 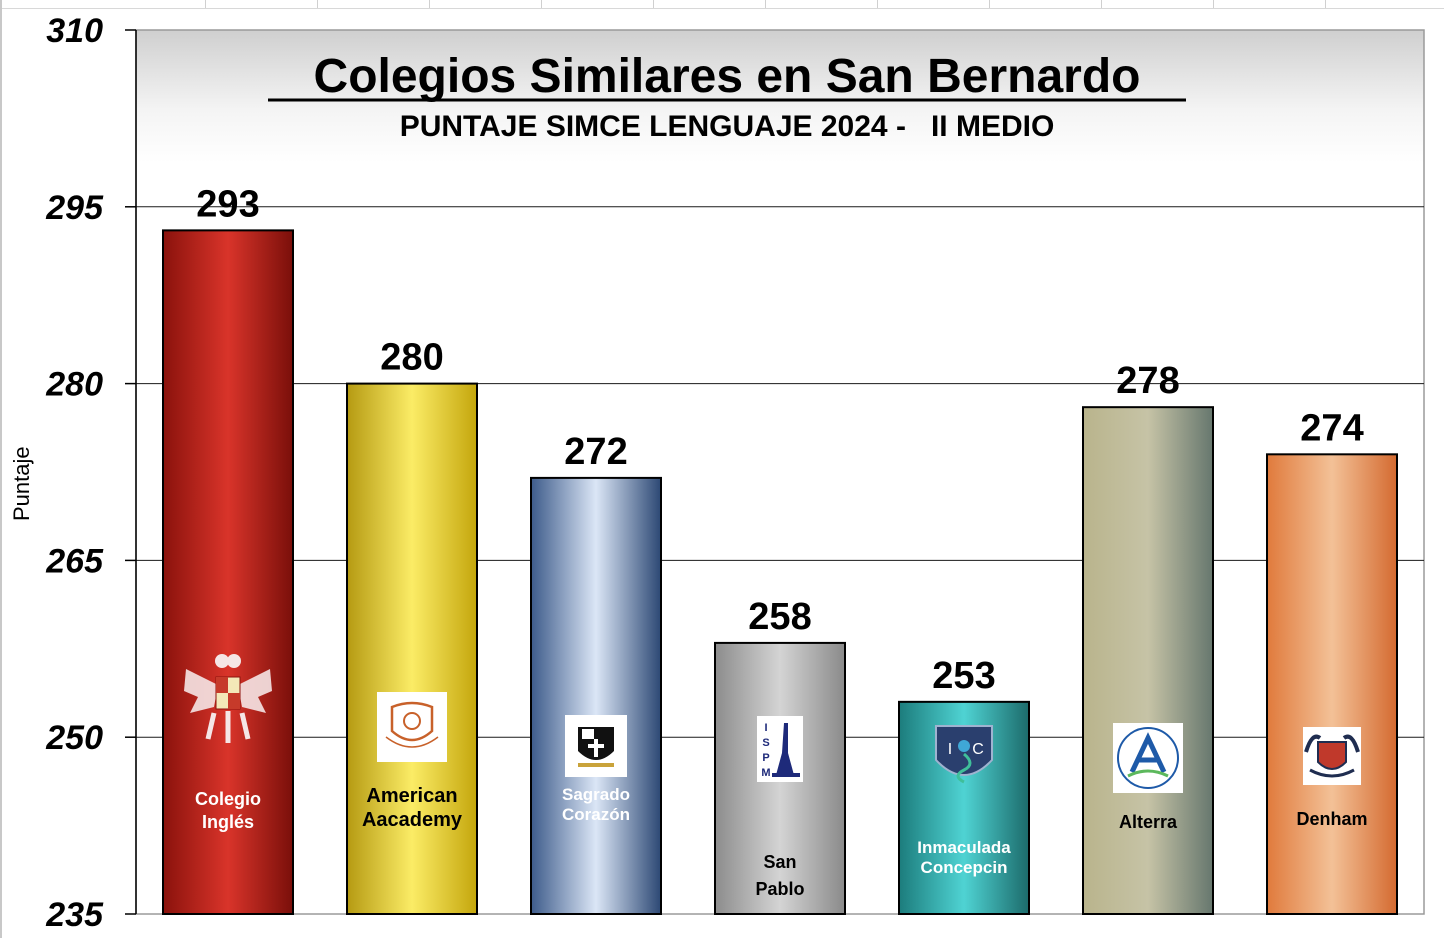 I want to click on category-label: Pablo, so click(x=779, y=889).